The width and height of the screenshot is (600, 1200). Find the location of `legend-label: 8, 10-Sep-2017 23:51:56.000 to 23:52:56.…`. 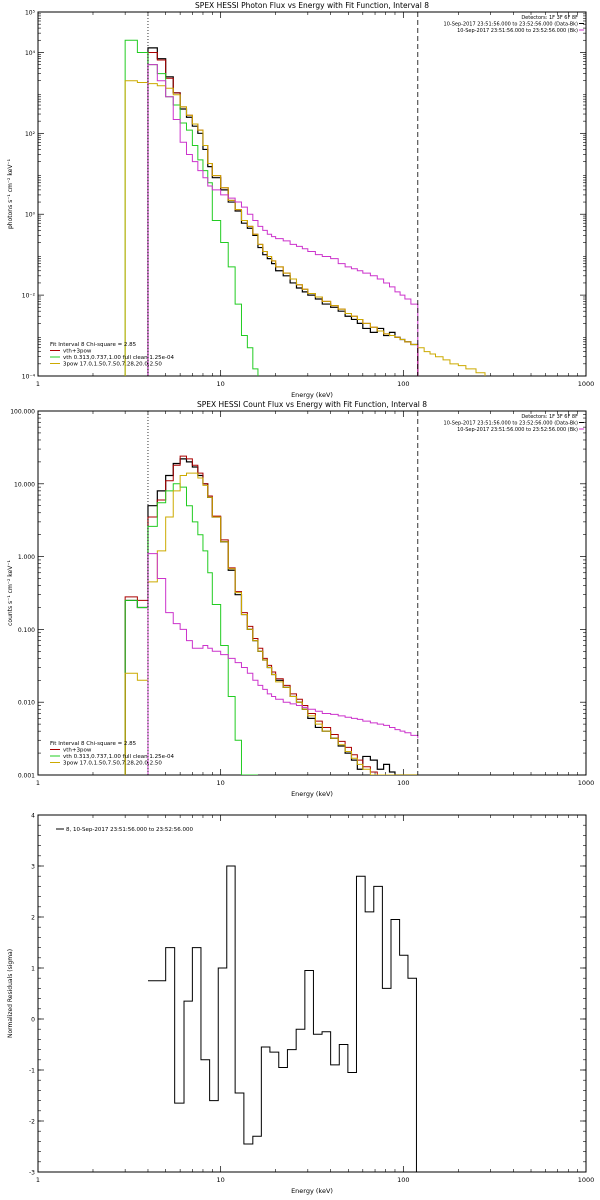

legend-label: 8, 10-Sep-2017 23:51:56.000 to 23:52:56.… is located at coordinates (129, 830).